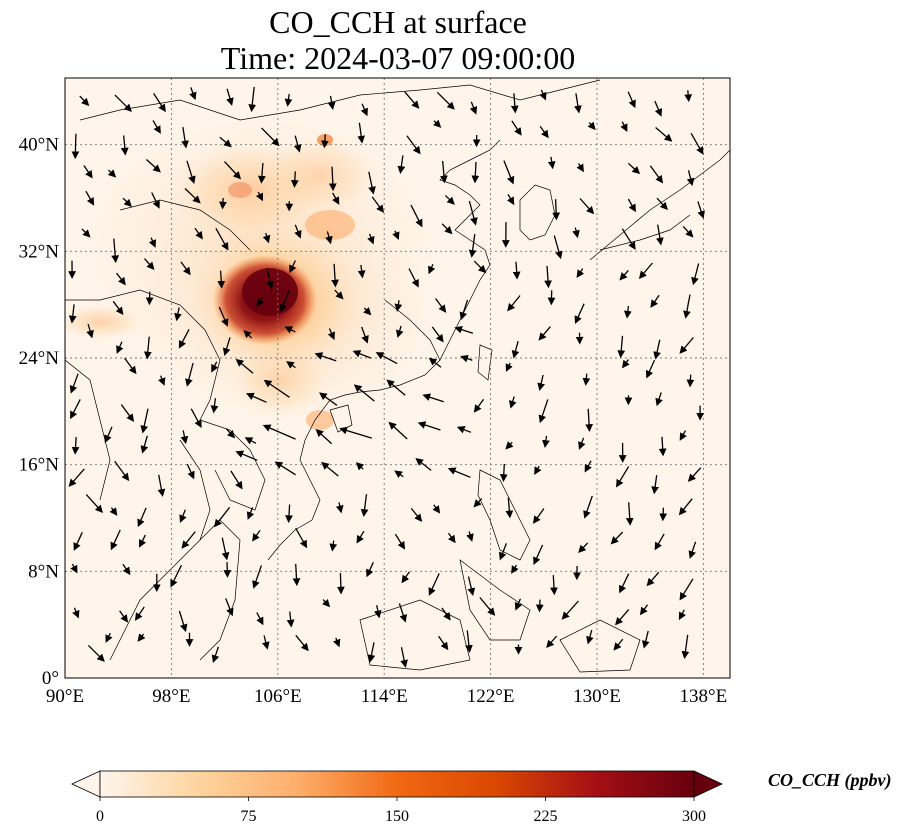  Describe the element at coordinates (100, 816) in the screenshot. I see `colorbar-tick-label: 0` at that location.